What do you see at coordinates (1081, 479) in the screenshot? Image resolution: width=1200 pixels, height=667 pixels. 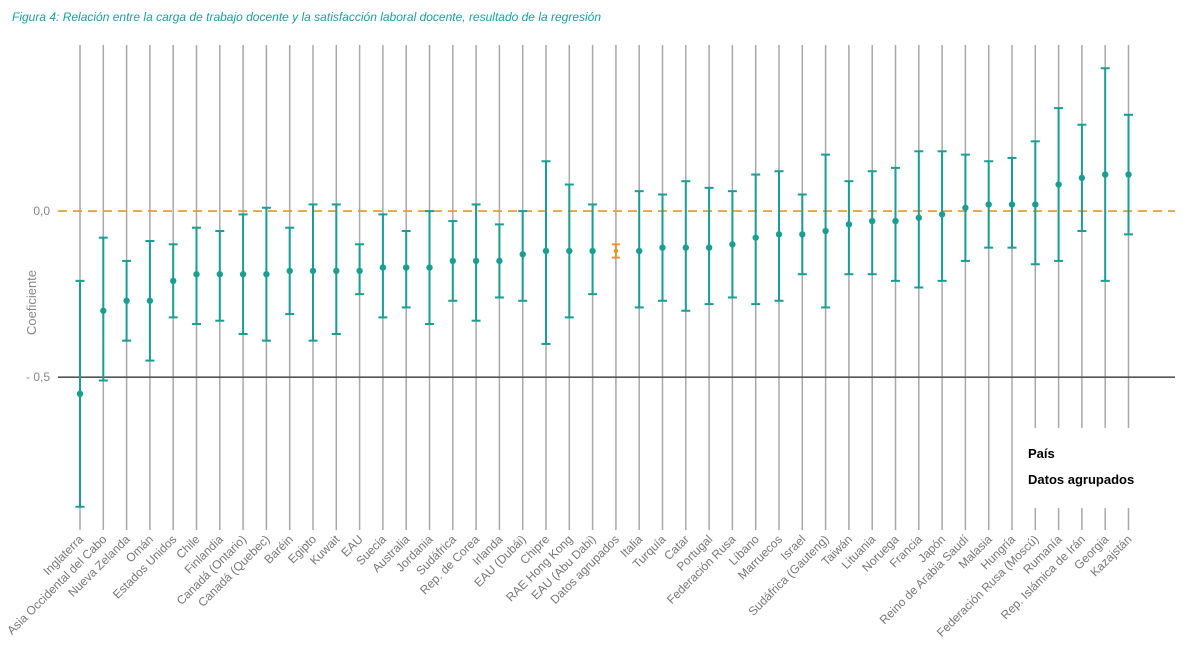 I see `legend-item-datos-agrupados: Datos agrupados` at bounding box center [1081, 479].